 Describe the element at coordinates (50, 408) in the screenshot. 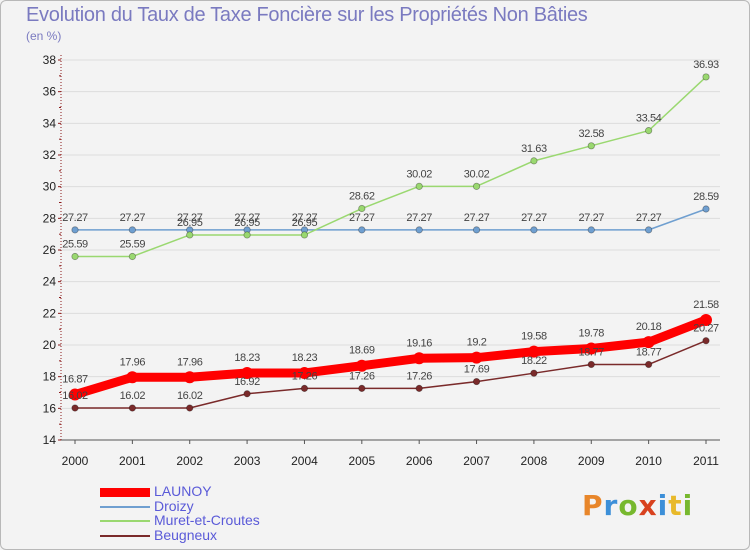

I see `y-tick-label: 16` at that location.